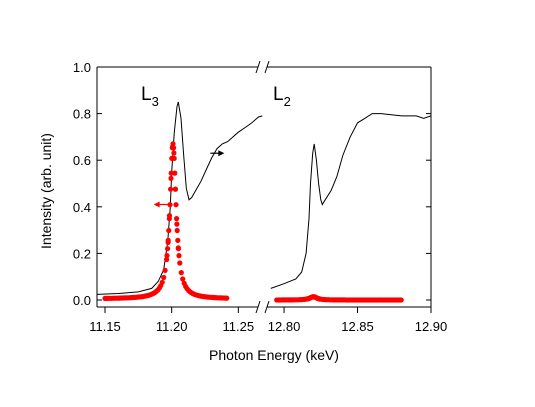 This screenshot has height=407, width=535. I want to click on x-tick-label: 12.90, so click(431, 326).